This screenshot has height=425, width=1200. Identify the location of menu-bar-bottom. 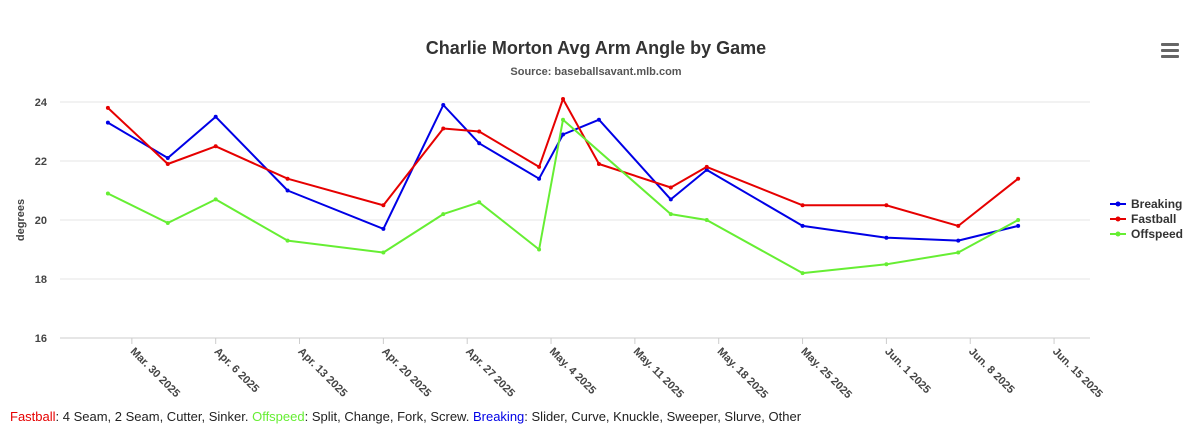
(1170, 56).